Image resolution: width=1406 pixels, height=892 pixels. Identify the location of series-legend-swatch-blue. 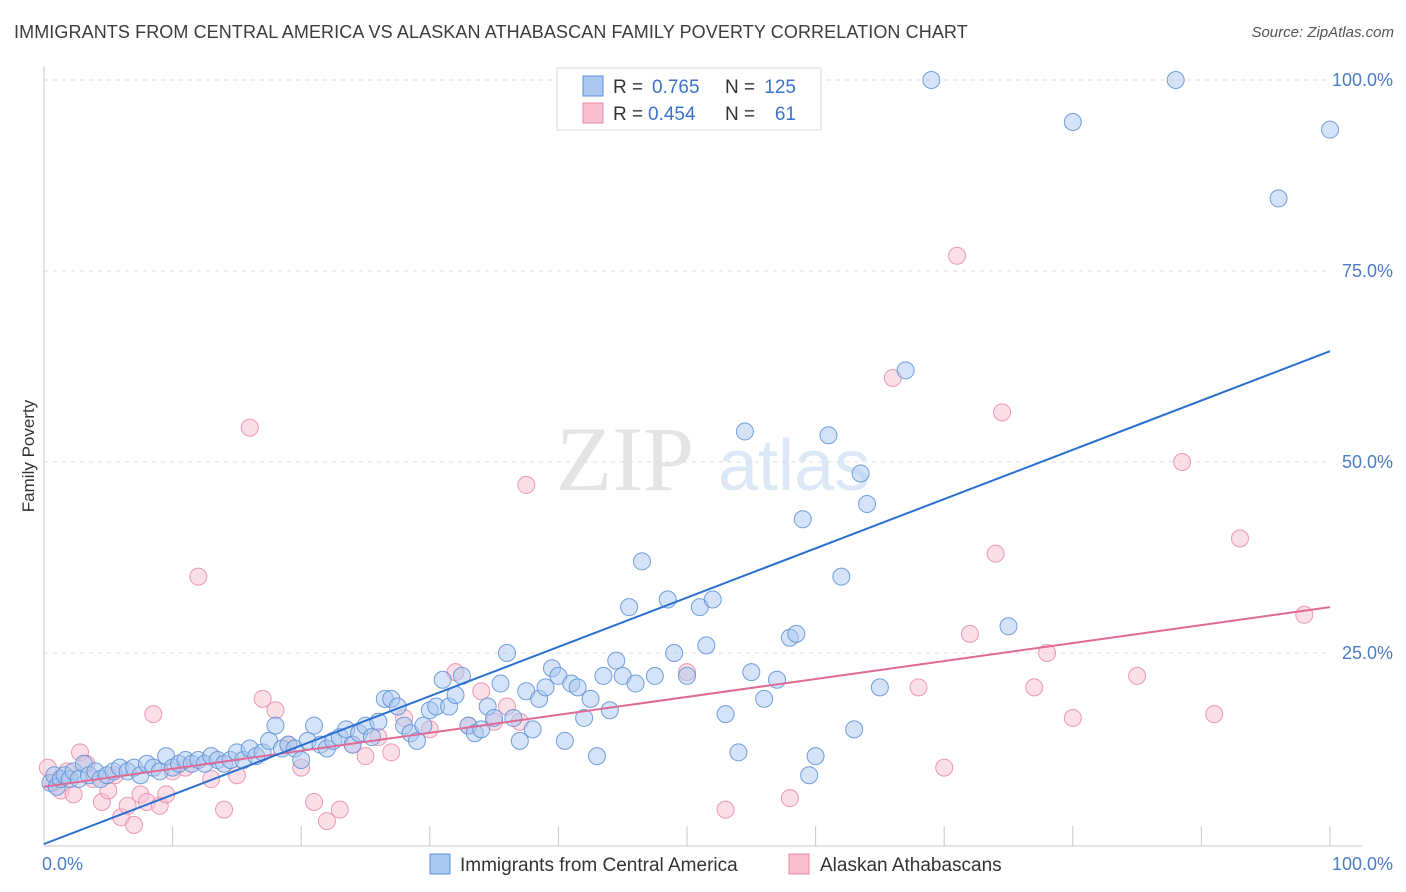
(440, 864).